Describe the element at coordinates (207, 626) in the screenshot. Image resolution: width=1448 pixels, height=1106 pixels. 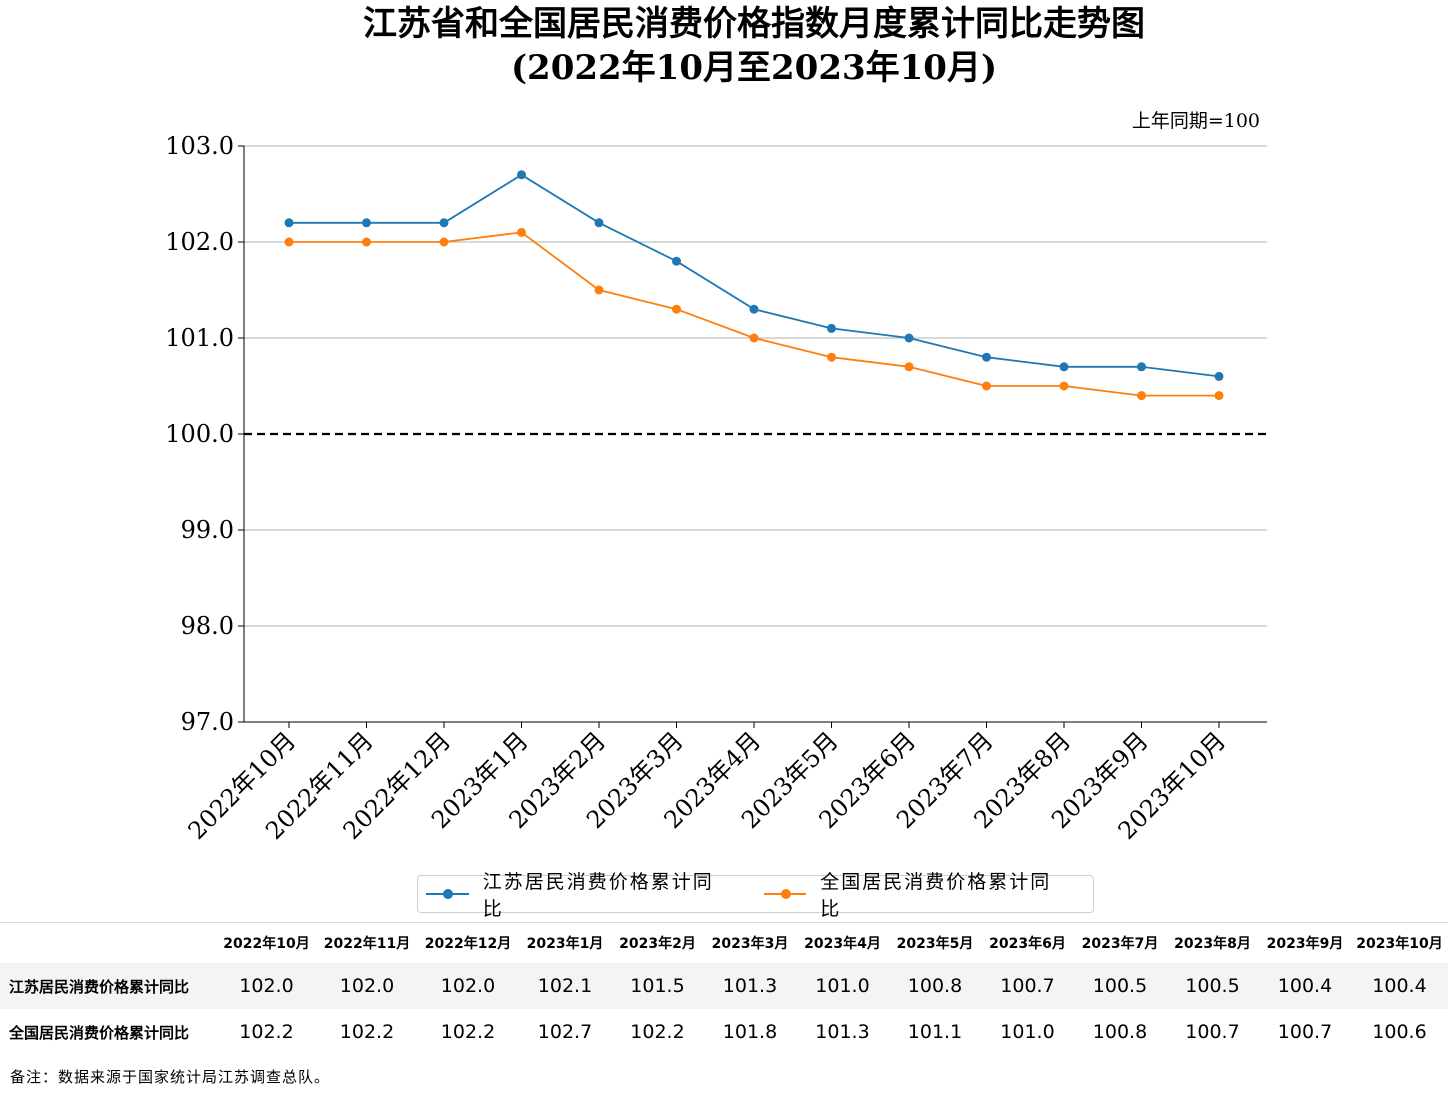
I see `y-tick-label: 98.0` at that location.